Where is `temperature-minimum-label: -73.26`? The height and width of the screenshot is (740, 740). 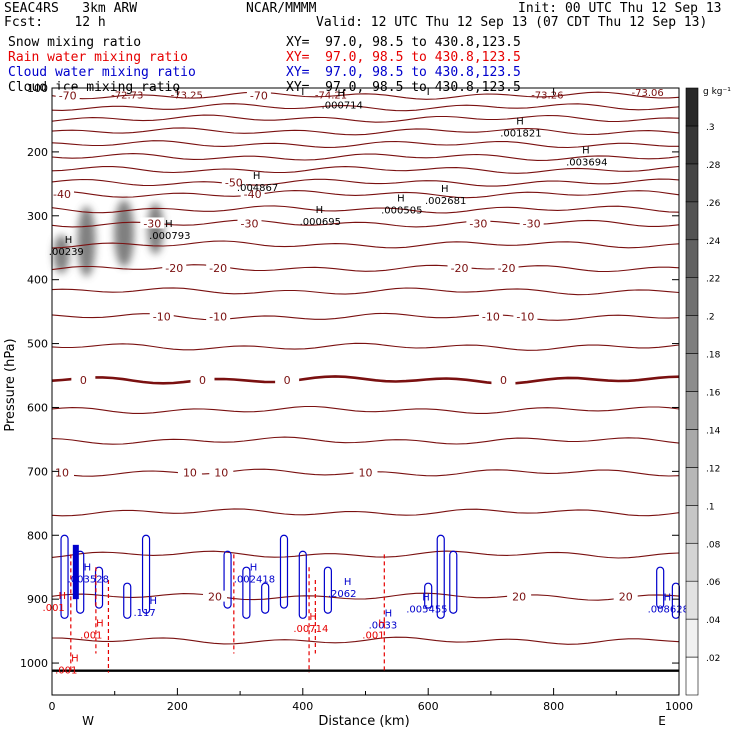 temperature-minimum-label: -73.26 is located at coordinates (547, 95).